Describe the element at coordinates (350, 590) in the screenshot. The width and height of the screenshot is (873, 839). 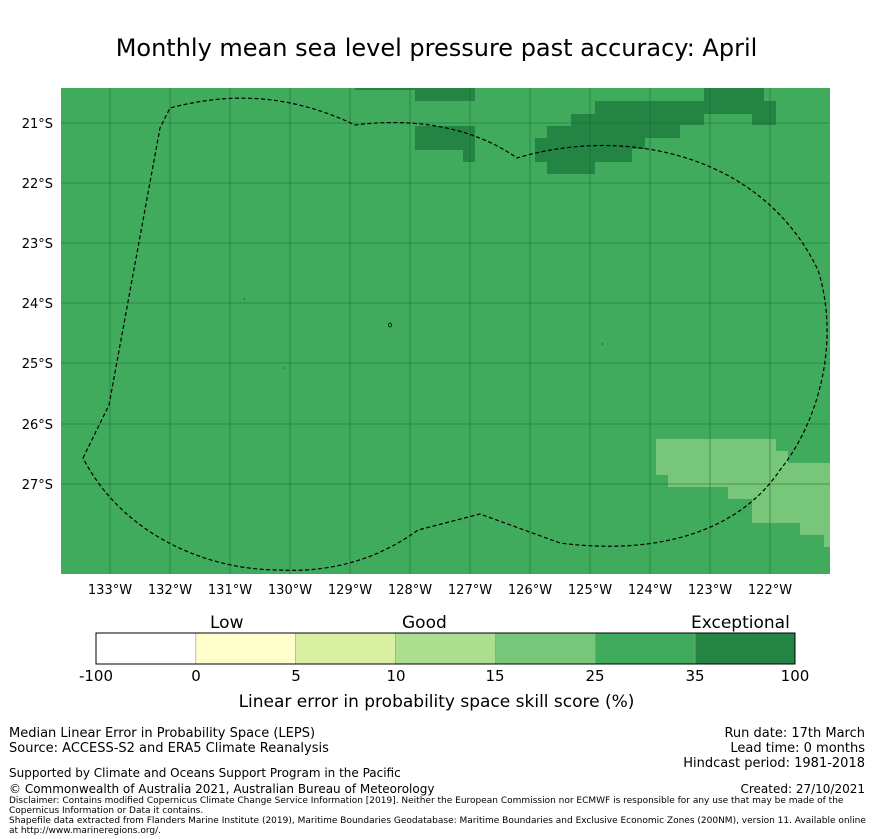
I see `lon-label: 129°W` at that location.